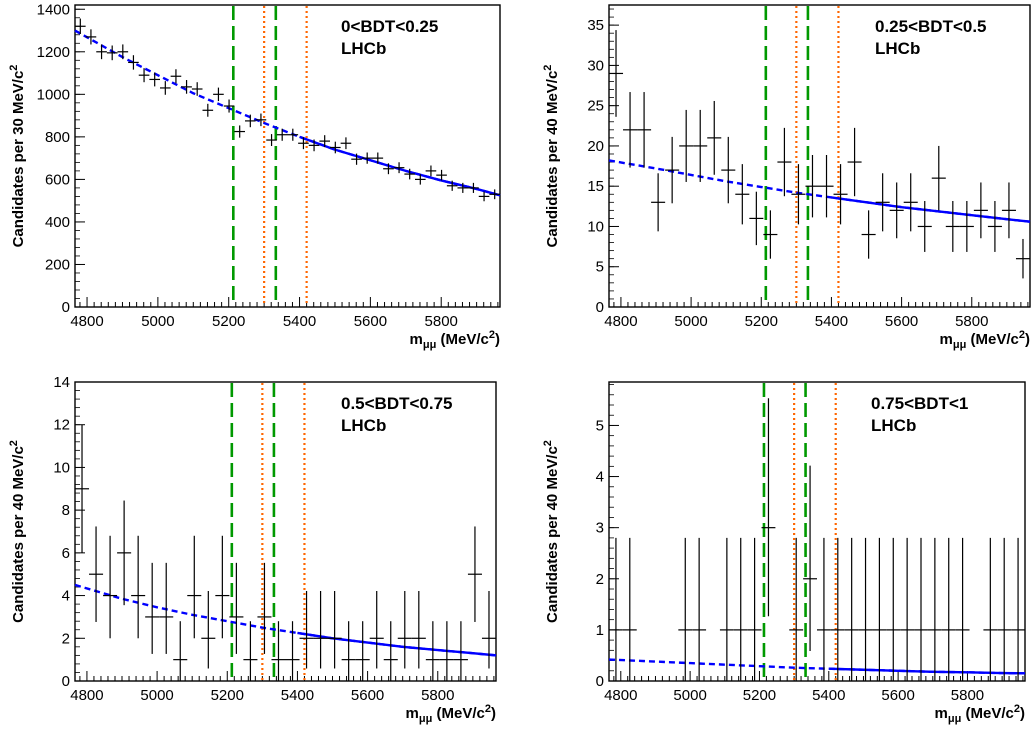 This screenshot has width=1035, height=743. I want to click on y-tick-label: 25, so click(595, 106).